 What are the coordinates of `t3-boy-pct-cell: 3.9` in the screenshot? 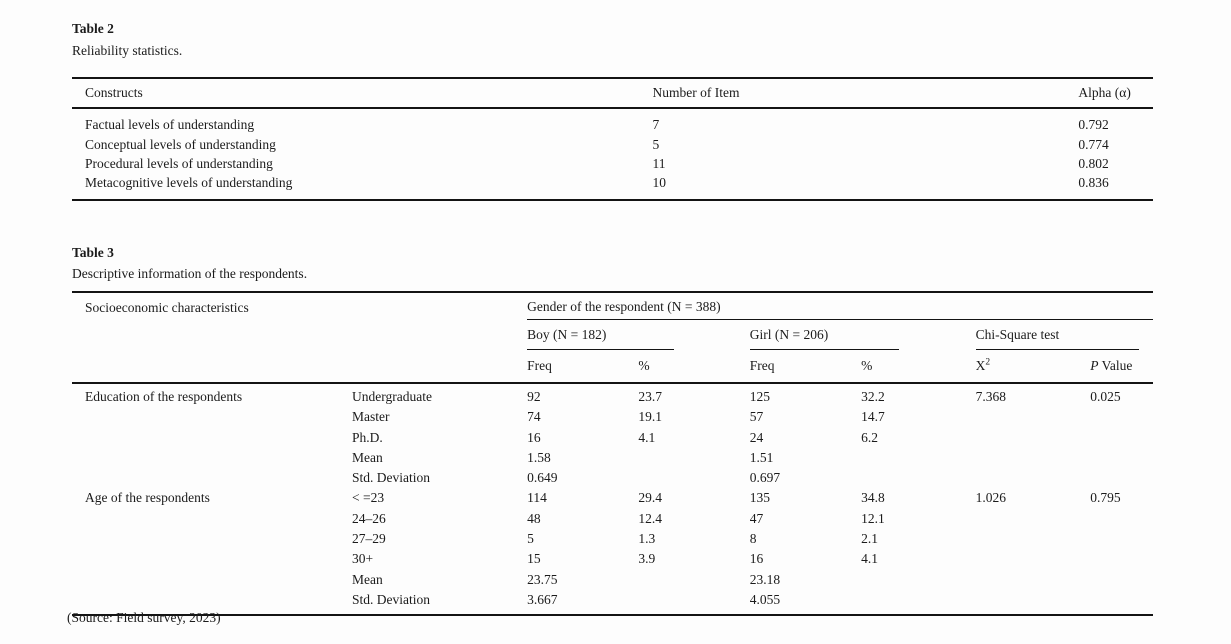 It's located at (647, 559).